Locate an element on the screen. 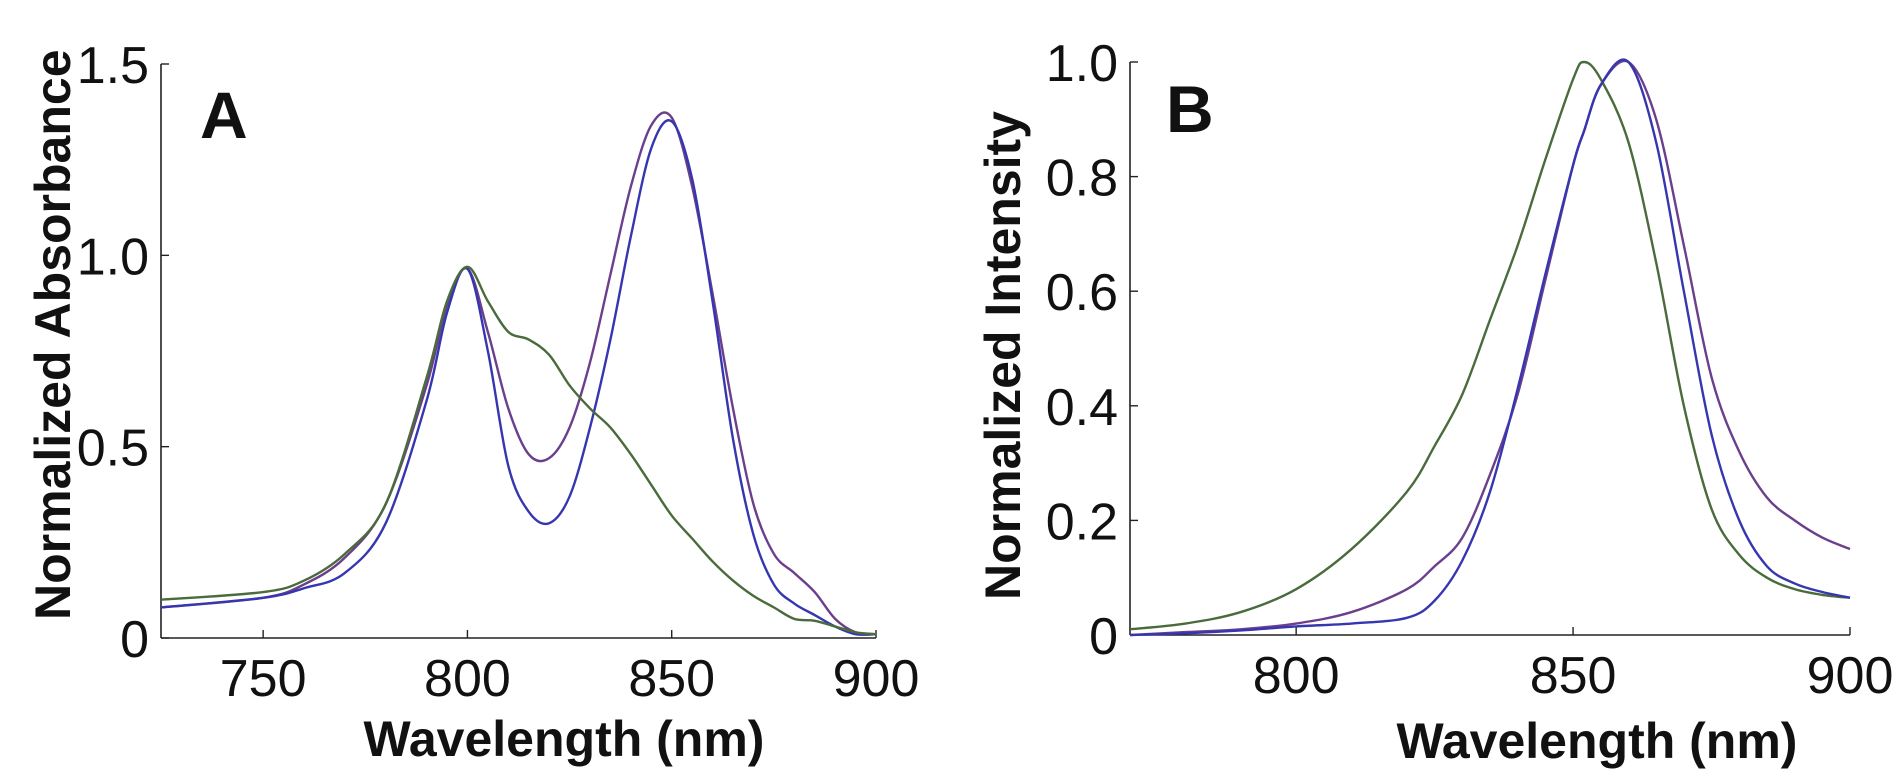 The image size is (1902, 782). y-tick-label: 1.5 is located at coordinates (113, 66).